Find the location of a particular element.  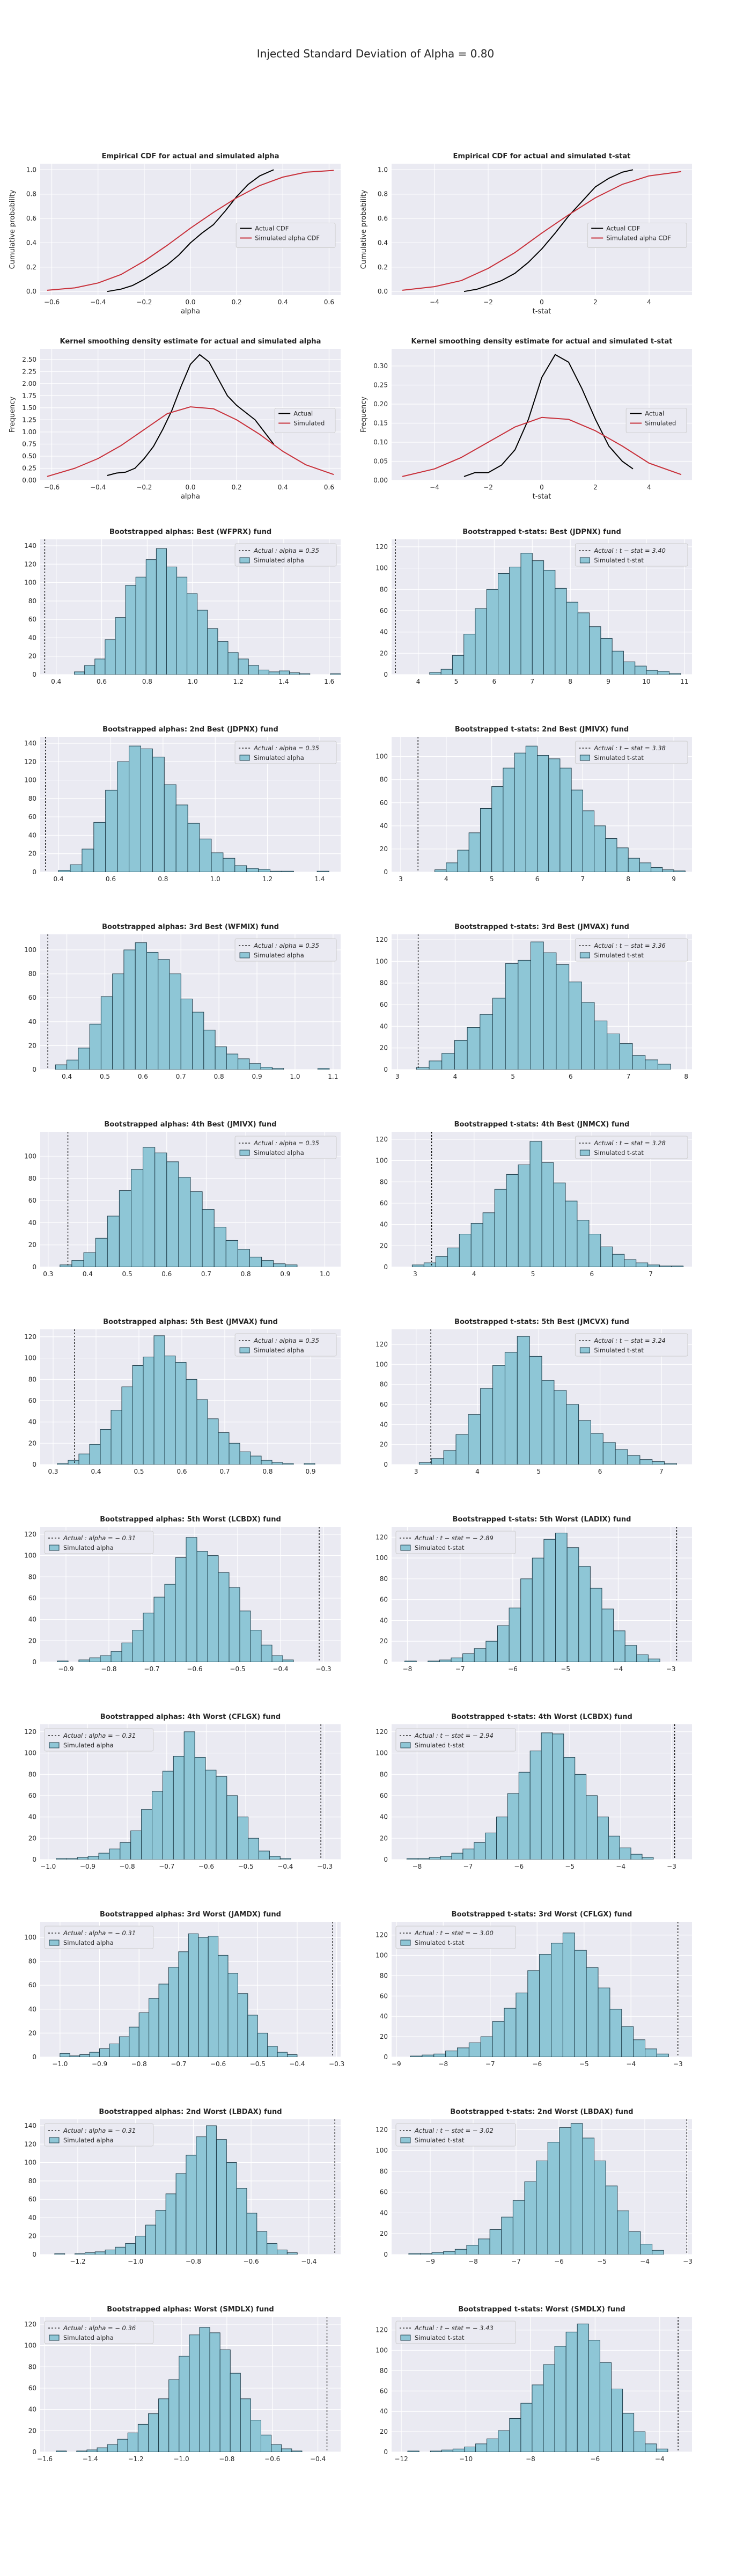

y-tick-label: 2.00 is located at coordinates (29, 383).